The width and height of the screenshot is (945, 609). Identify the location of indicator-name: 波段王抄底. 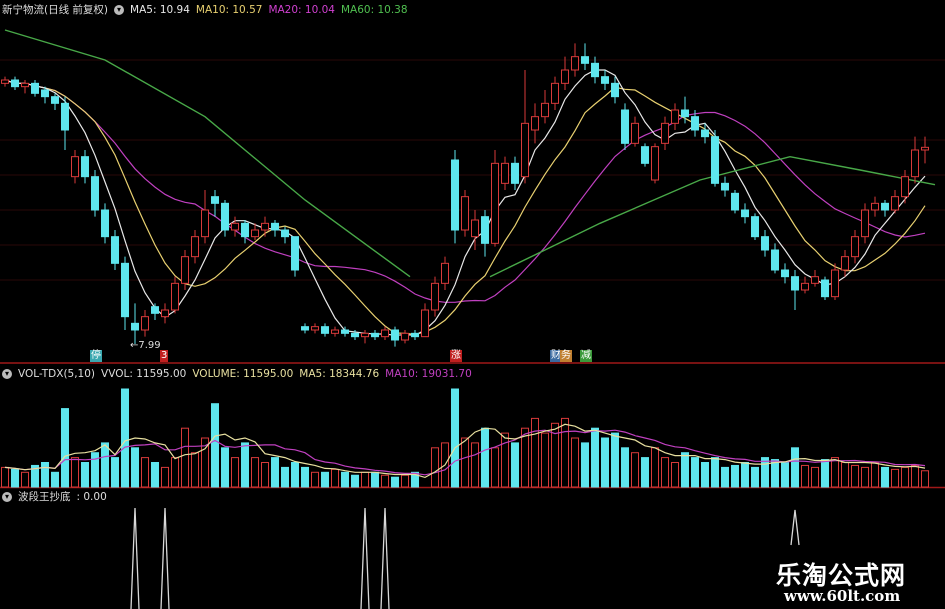
(44, 497).